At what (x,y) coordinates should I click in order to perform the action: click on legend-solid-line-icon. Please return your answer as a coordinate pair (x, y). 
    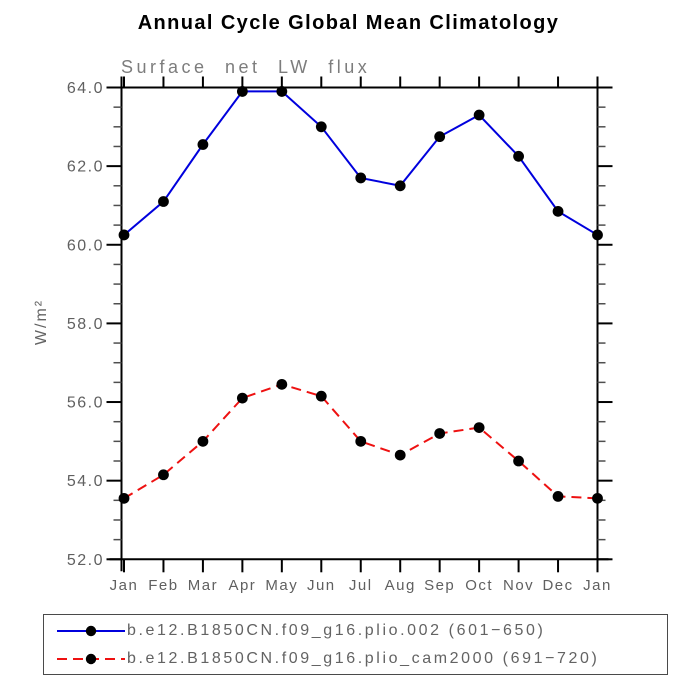
    Looking at the image, I should click on (91, 630).